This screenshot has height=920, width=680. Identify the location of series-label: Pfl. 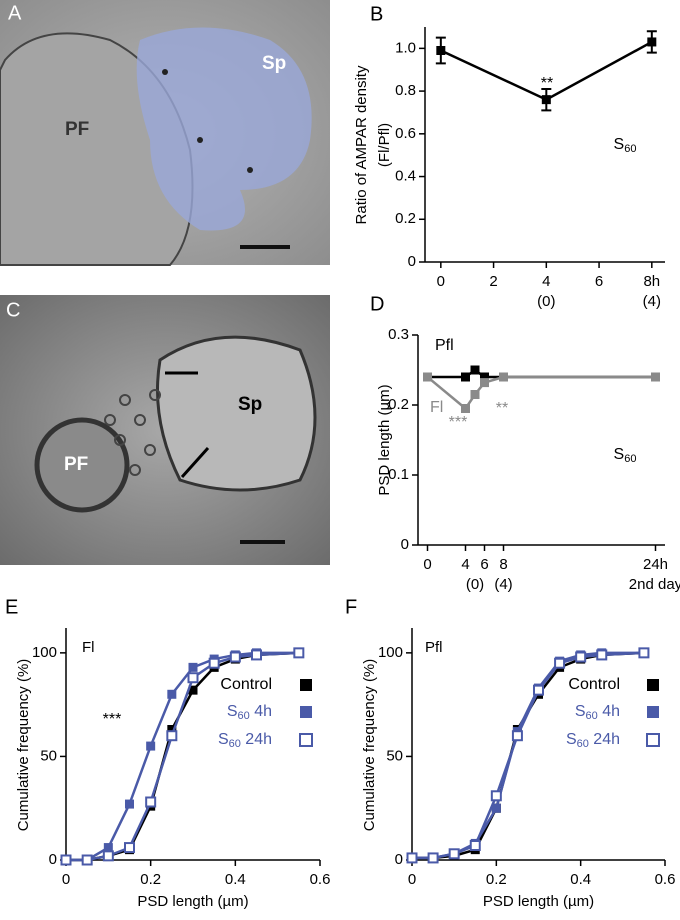
(444, 345).